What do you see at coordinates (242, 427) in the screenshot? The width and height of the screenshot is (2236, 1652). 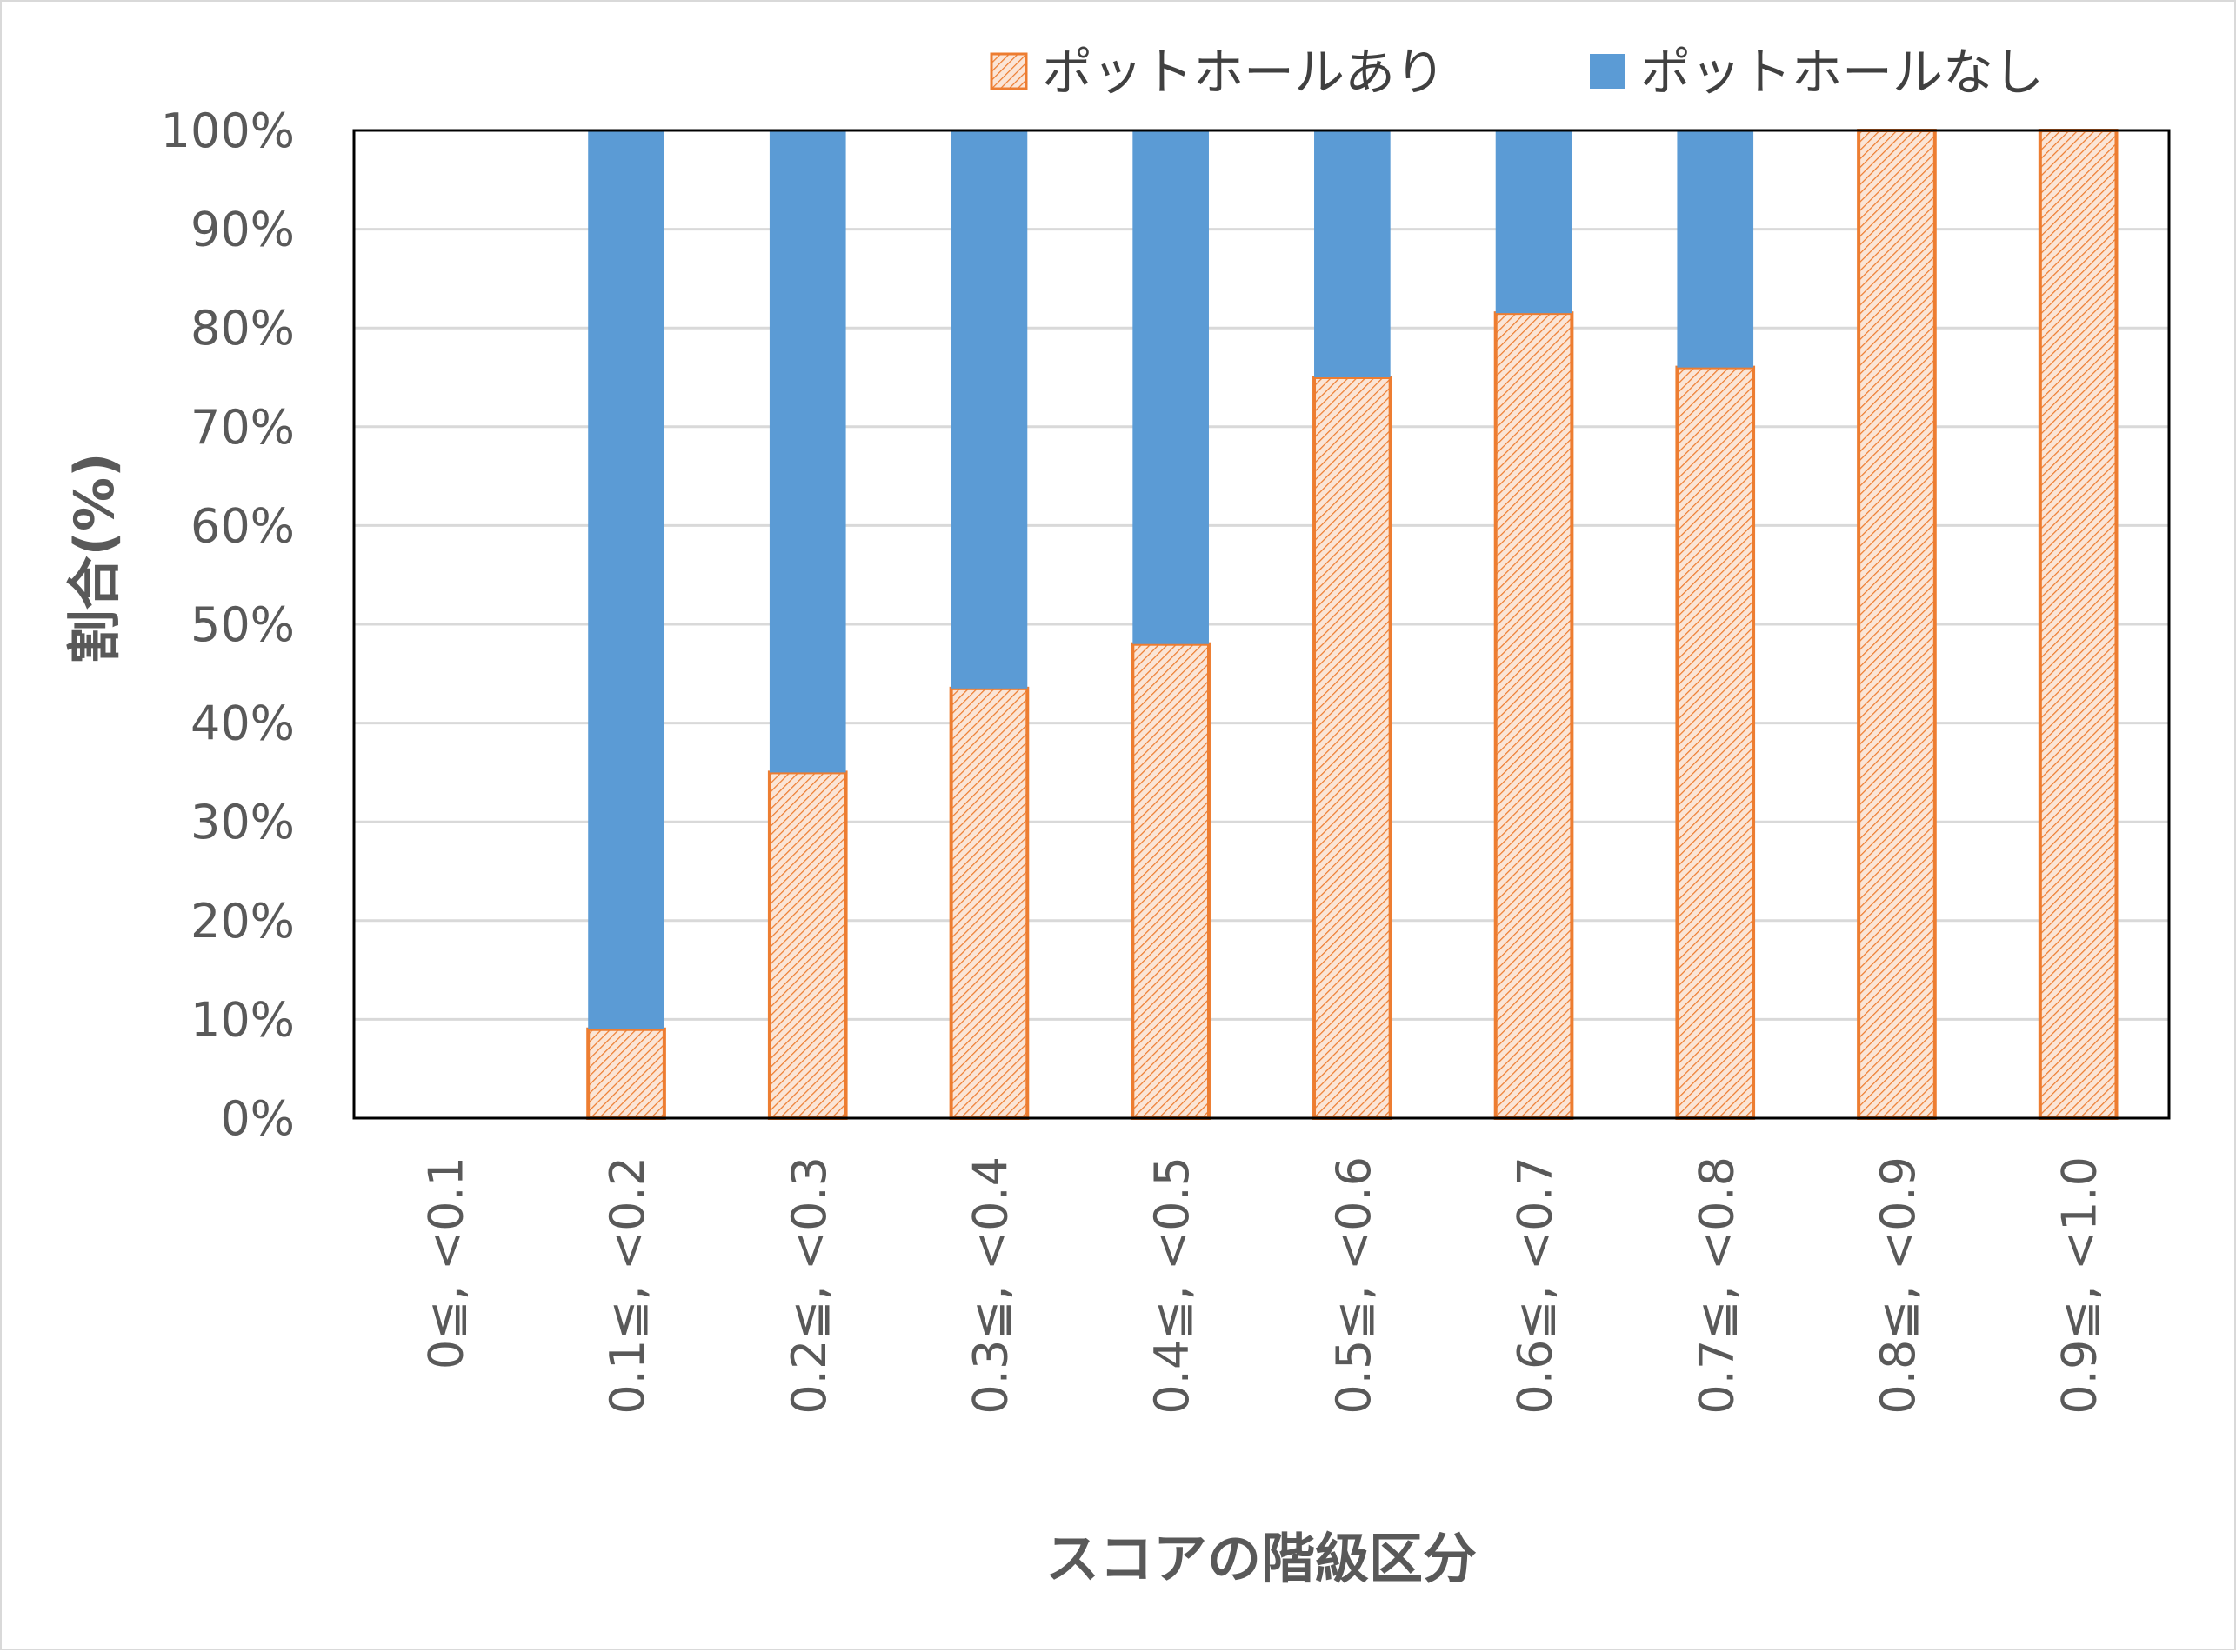 I see `y-tick-label: 70%` at bounding box center [242, 427].